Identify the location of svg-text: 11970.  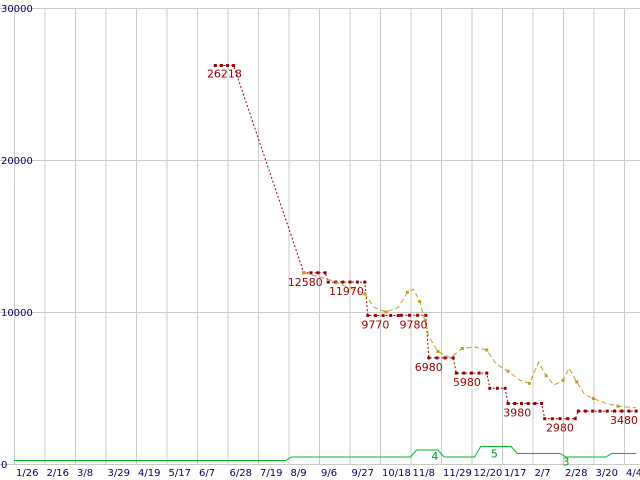
(346, 291).